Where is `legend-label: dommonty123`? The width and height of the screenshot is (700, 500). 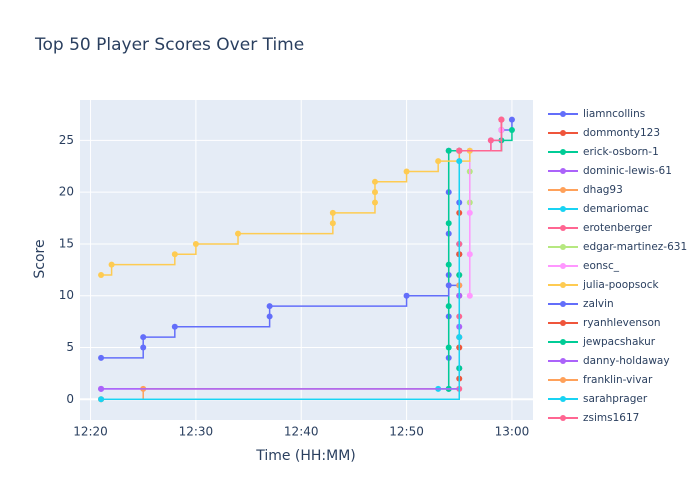
legend-label: dommonty123 is located at coordinates (621, 133).